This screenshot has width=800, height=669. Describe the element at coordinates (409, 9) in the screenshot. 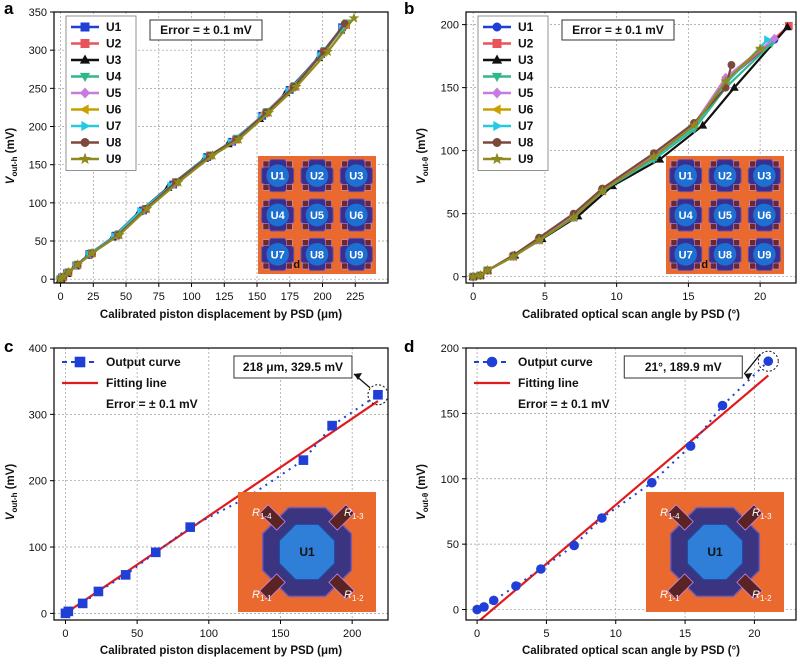

I see `panel-label-b: b` at that location.